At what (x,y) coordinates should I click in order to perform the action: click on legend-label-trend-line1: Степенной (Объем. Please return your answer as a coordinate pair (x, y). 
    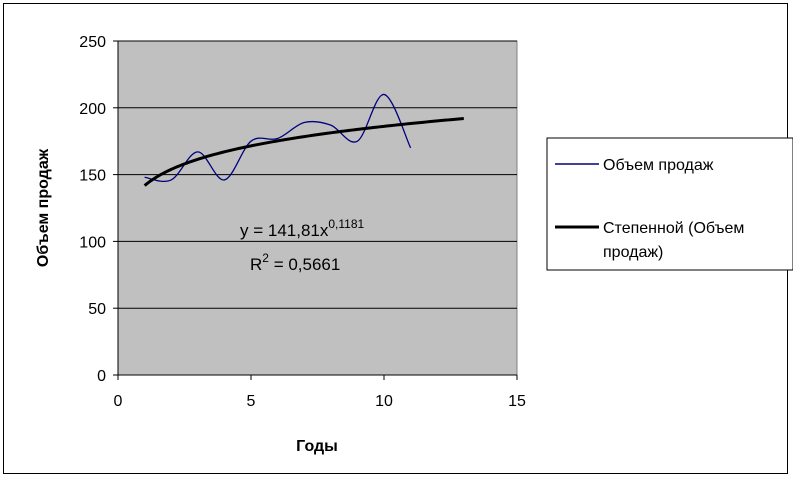
    Looking at the image, I should click on (673, 228).